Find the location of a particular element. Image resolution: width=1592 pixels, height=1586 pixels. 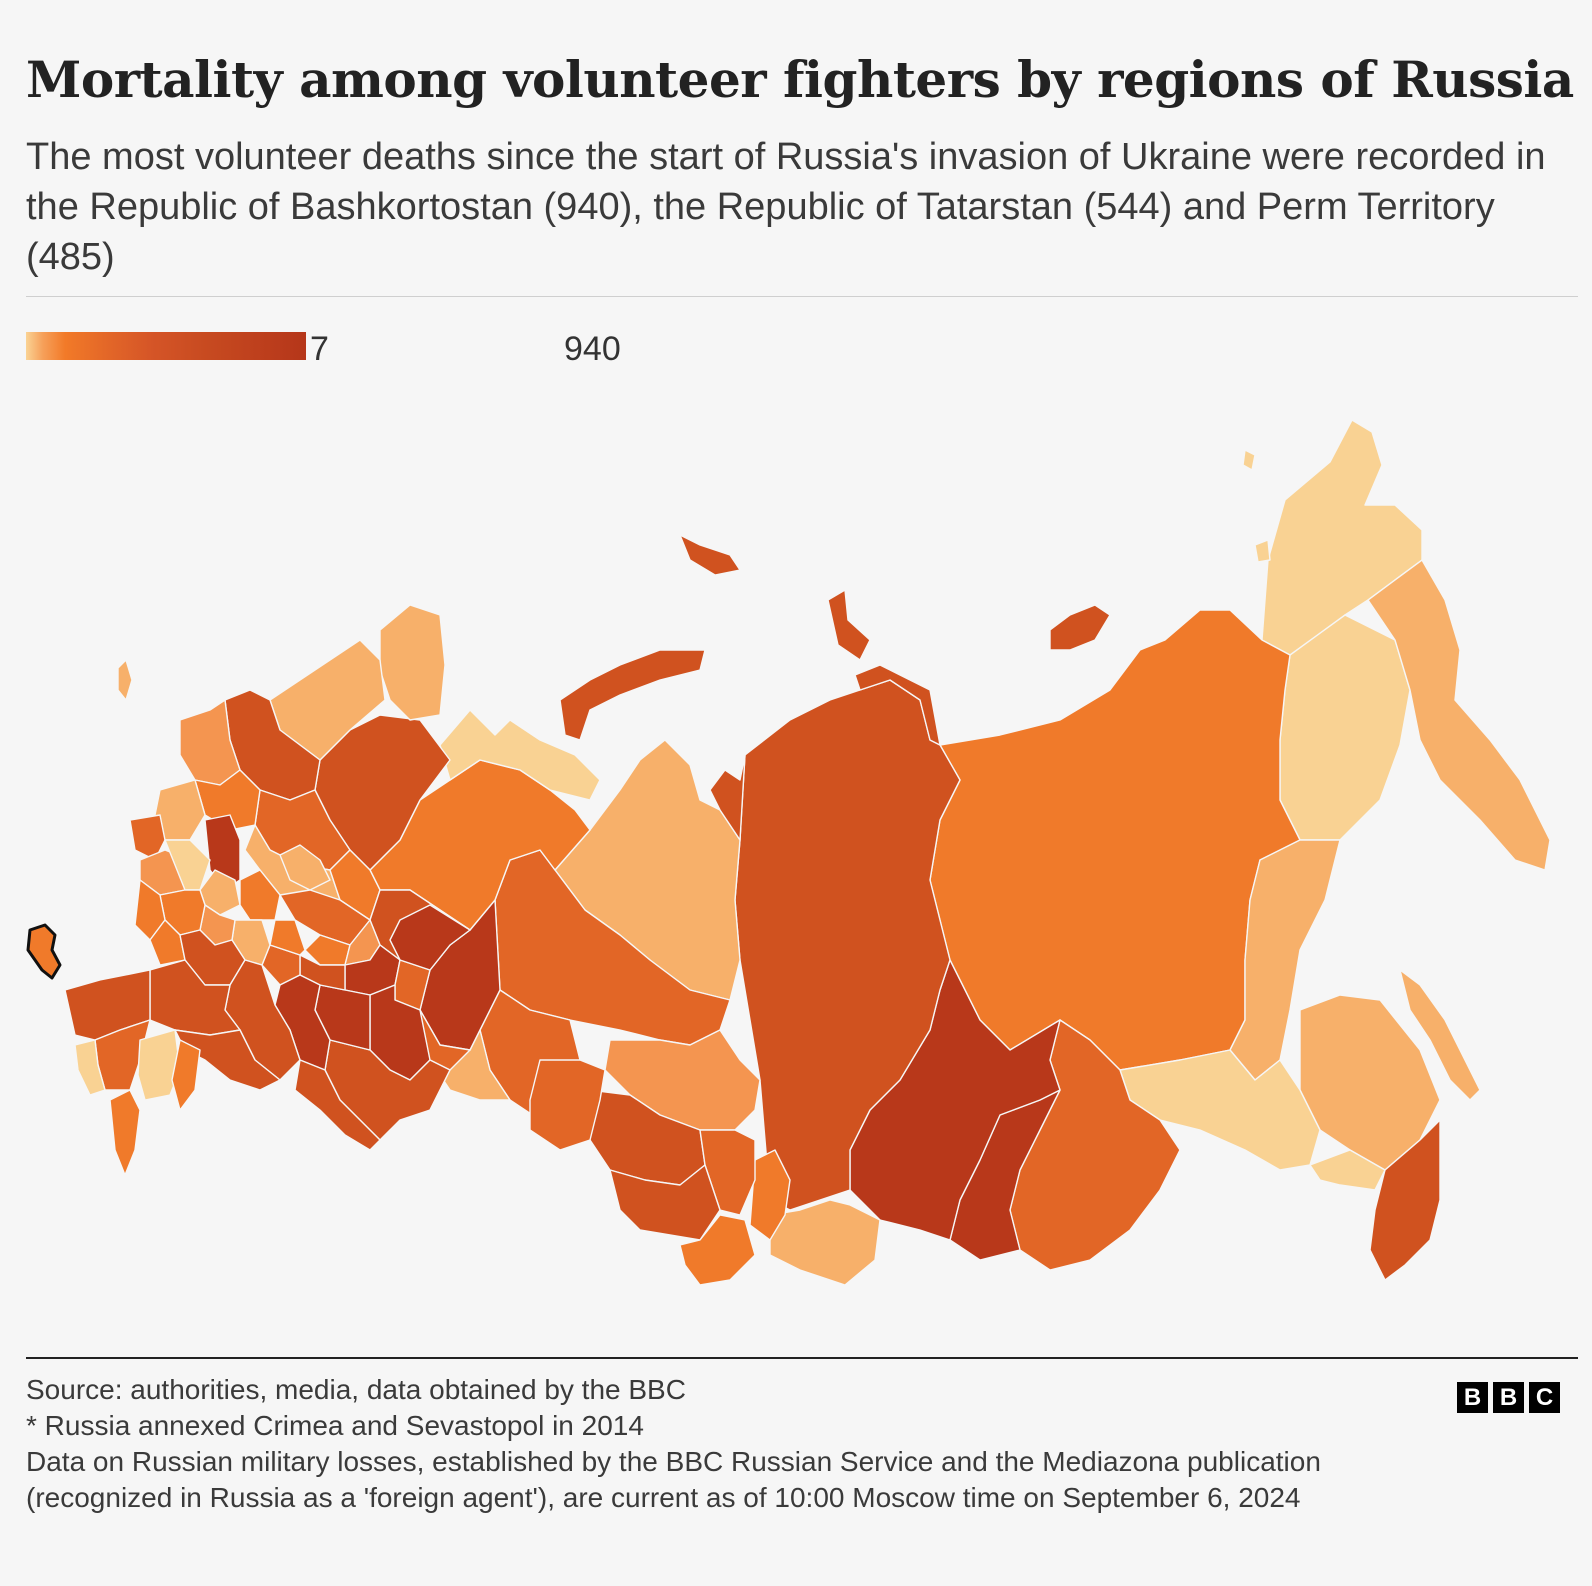

region-jewish-ao is located at coordinates (1347, 1170).